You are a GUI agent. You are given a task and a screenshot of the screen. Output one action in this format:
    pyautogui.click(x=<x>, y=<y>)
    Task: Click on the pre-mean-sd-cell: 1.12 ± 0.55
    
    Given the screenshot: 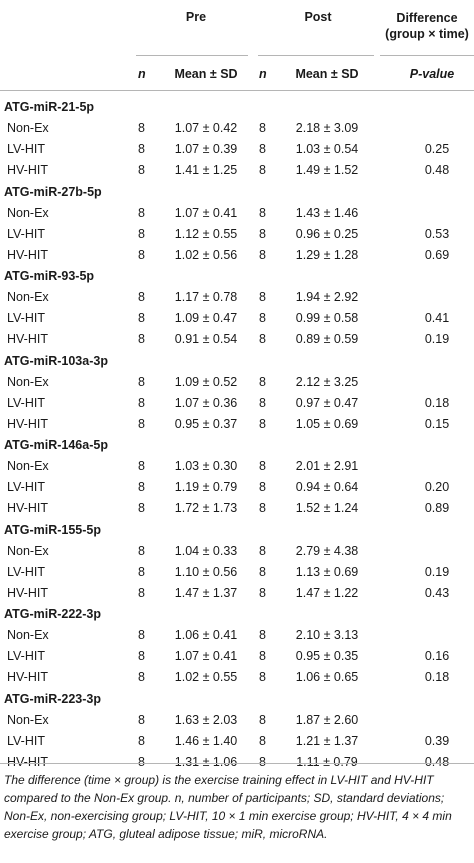 What is the action you would take?
    pyautogui.click(x=206, y=234)
    